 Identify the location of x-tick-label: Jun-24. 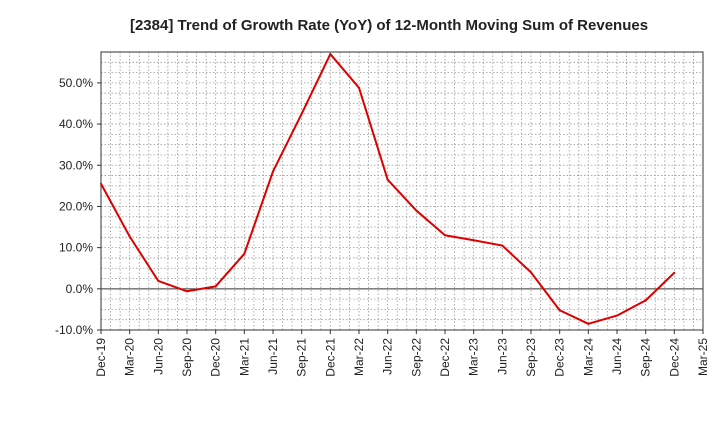
(617, 356).